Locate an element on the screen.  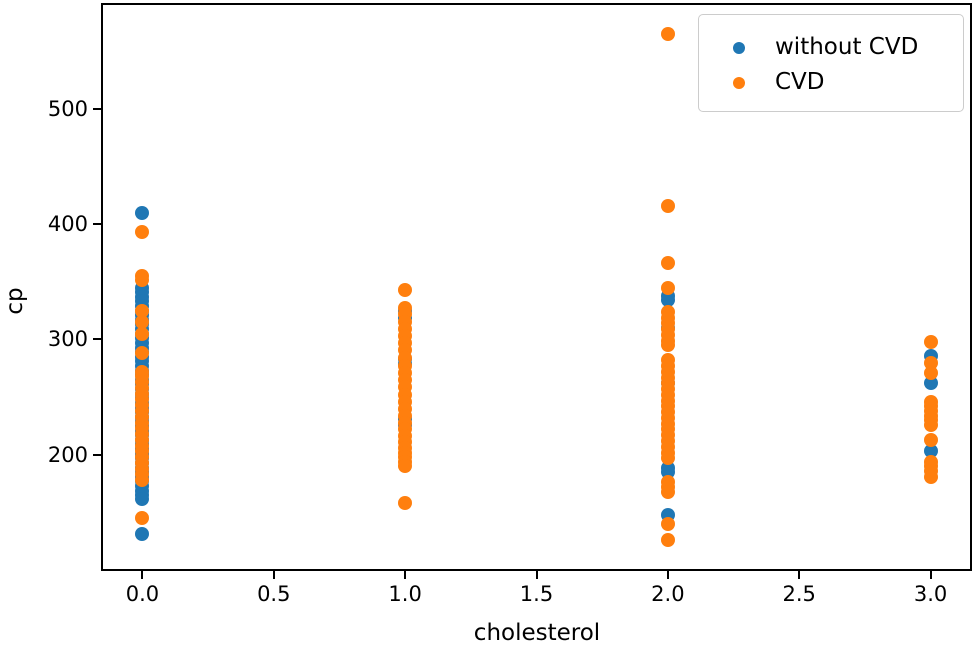
legend-item-cvd: CVD is located at coordinates (848, 82).